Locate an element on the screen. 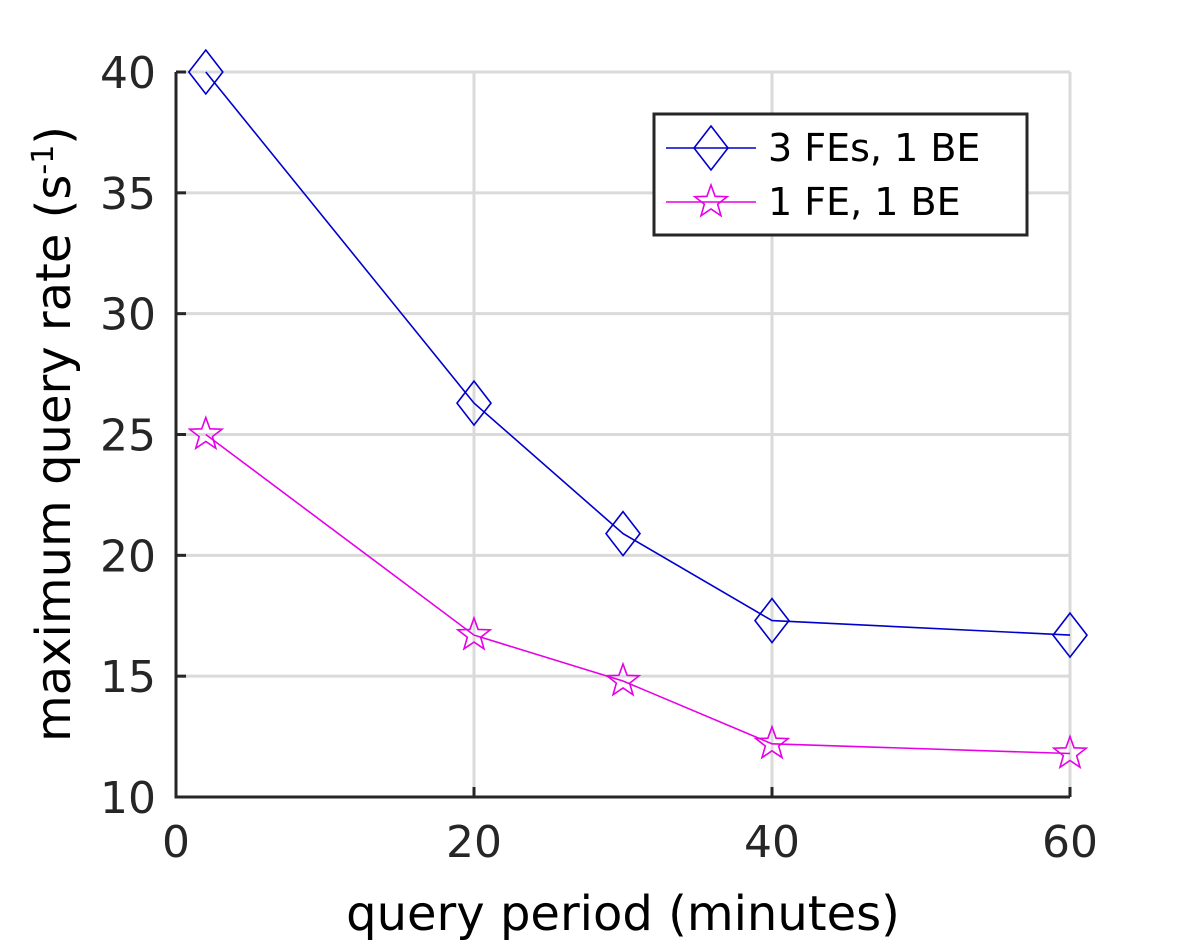 The image size is (1181, 944). y-tick-label: 10 is located at coordinates (128, 798).